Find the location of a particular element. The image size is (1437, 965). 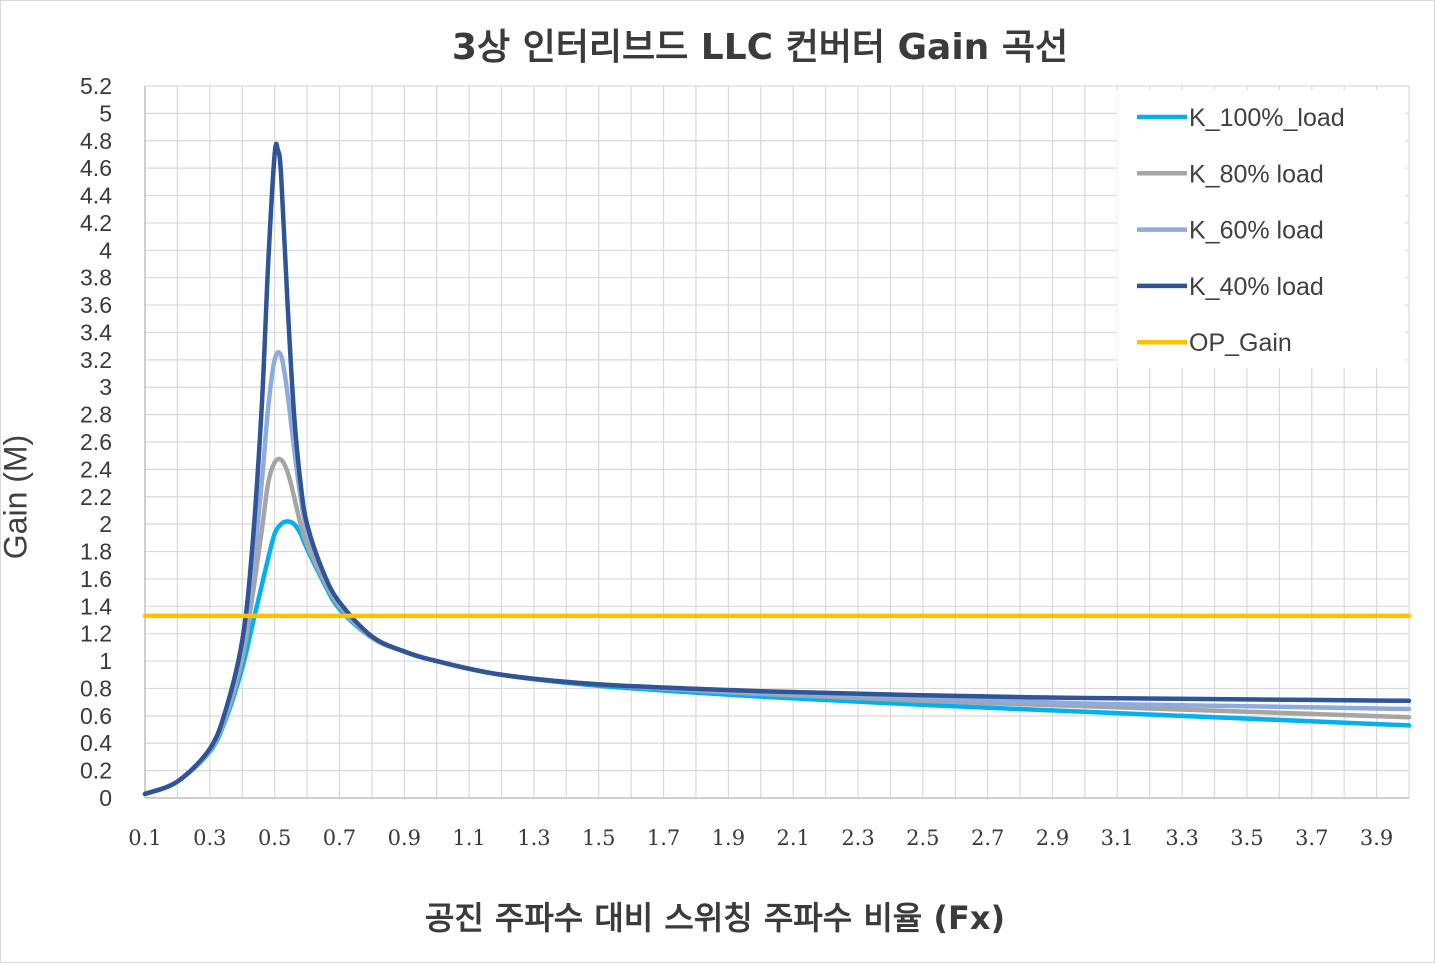

y-tick-label: 5.2 is located at coordinates (96, 86).